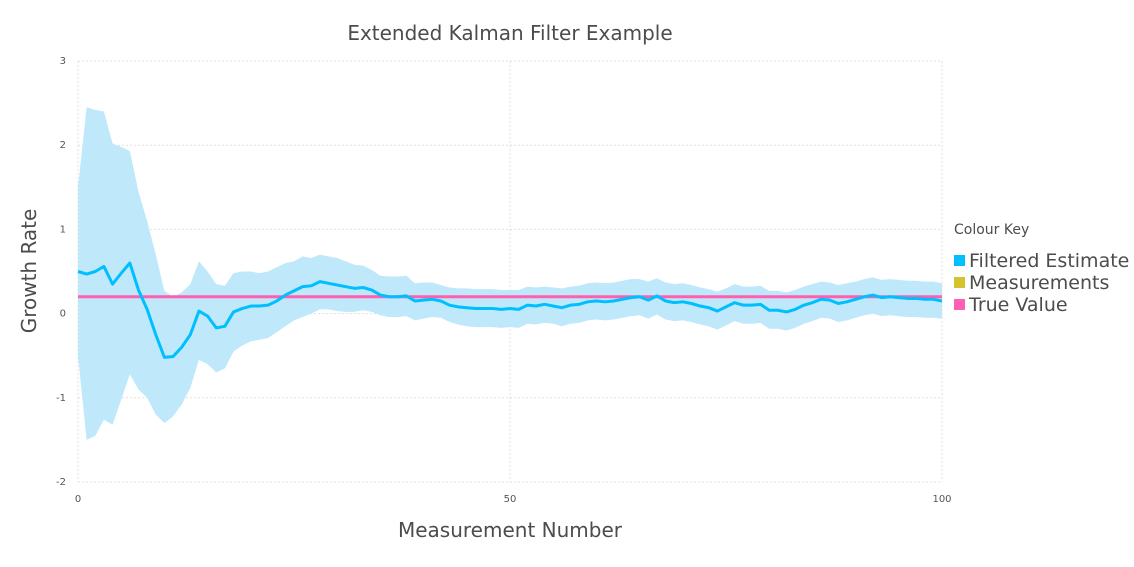 Image resolution: width=1134 pixels, height=567 pixels. Describe the element at coordinates (63, 145) in the screenshot. I see `y-tick-label: 2` at that location.